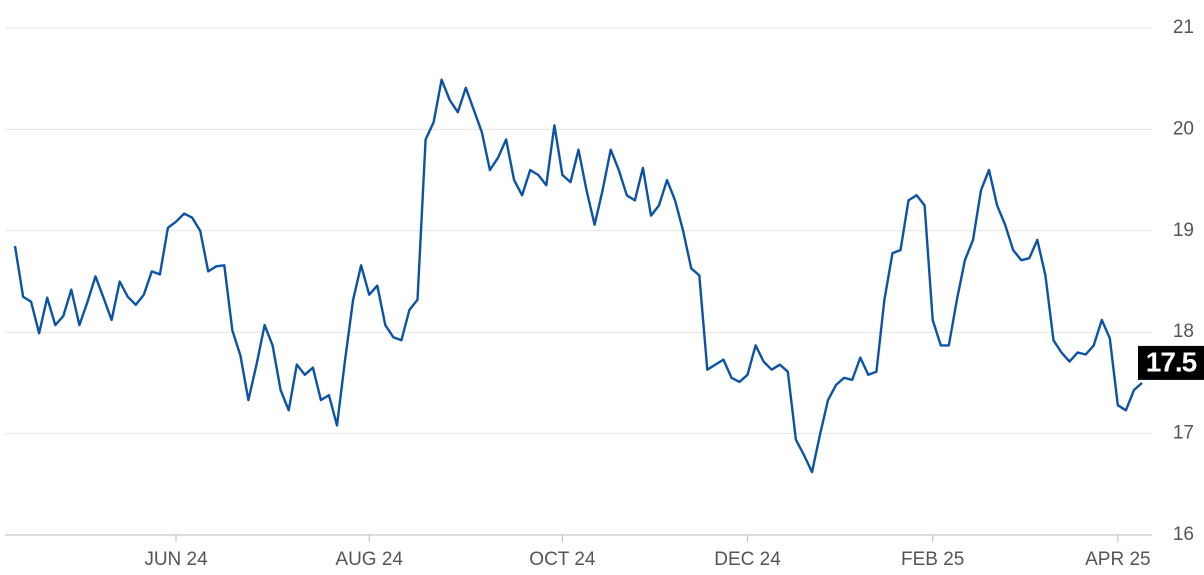  What do you see at coordinates (562, 559) in the screenshot?
I see `x-tick-label: OCT 24` at bounding box center [562, 559].